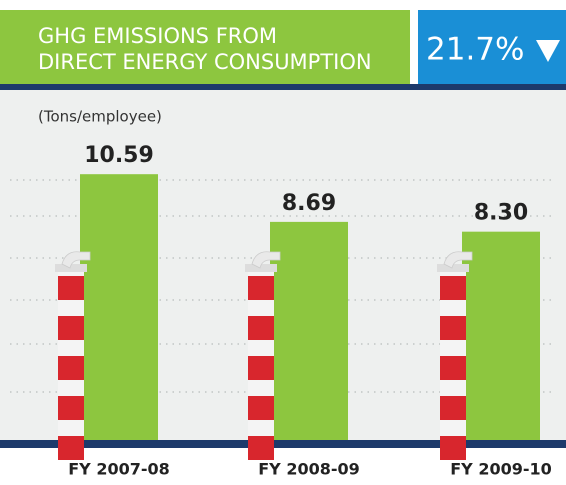 This screenshot has width=566, height=485. What do you see at coordinates (283, 444) in the screenshot?
I see `baseline-rule` at bounding box center [283, 444].